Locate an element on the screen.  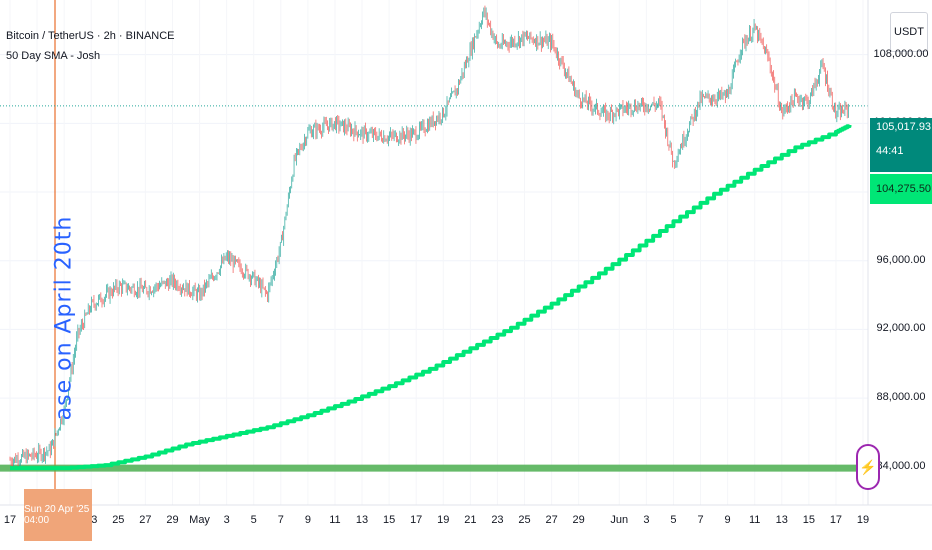
time-tick-label: May is located at coordinates (199, 520).